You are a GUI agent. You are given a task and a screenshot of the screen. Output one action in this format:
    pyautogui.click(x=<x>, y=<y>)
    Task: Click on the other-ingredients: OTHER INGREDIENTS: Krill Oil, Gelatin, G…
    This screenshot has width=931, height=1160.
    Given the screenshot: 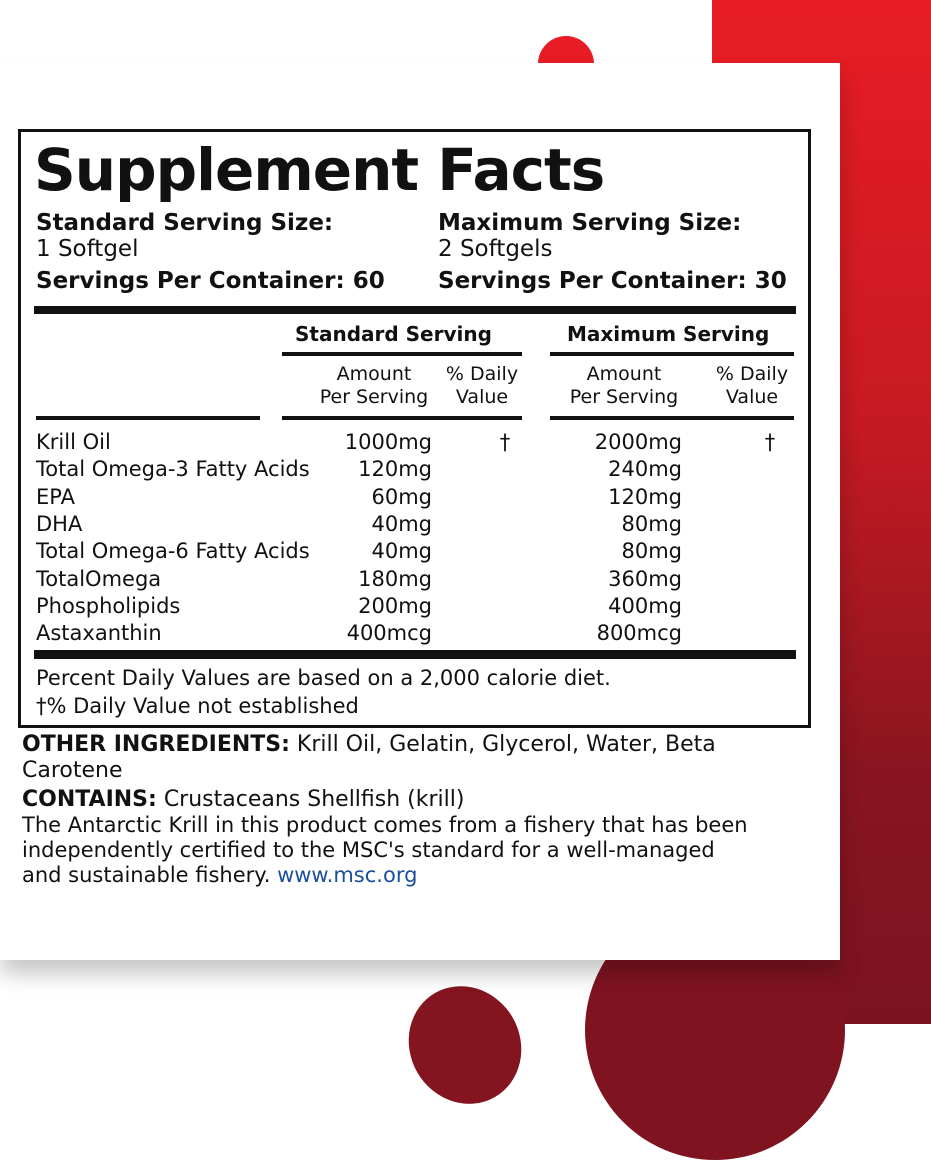 What is the action you would take?
    pyautogui.click(x=369, y=744)
    